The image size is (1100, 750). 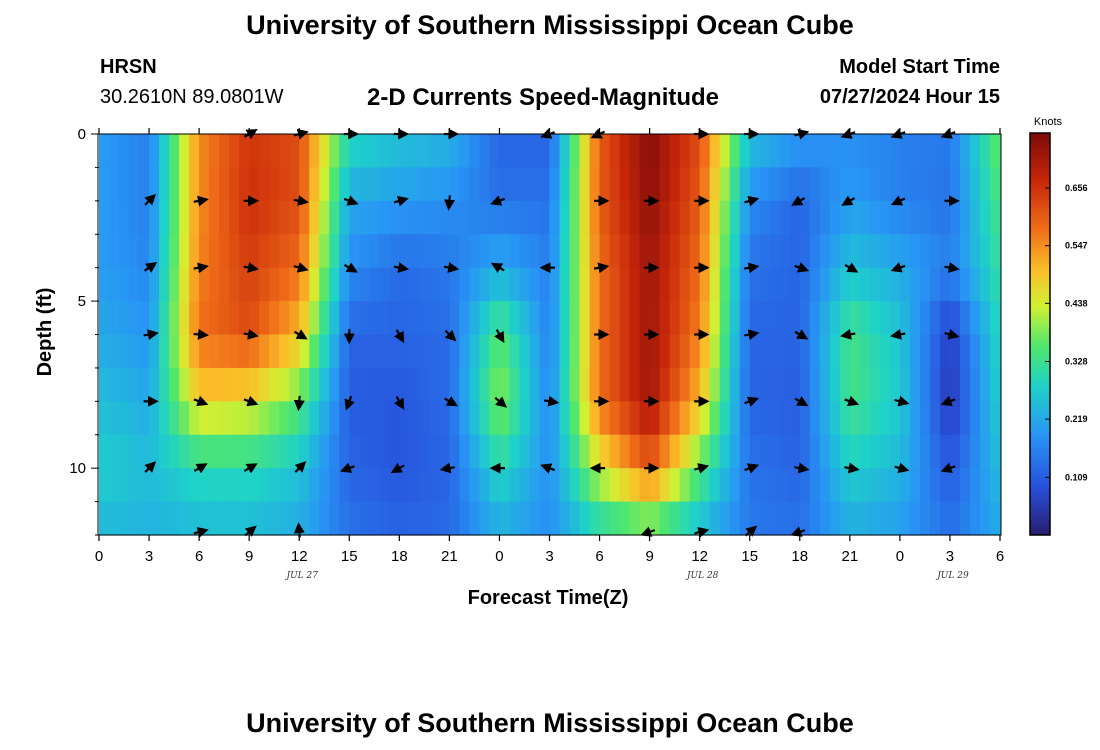 What do you see at coordinates (399, 556) in the screenshot?
I see `x-tick-label: 18` at bounding box center [399, 556].